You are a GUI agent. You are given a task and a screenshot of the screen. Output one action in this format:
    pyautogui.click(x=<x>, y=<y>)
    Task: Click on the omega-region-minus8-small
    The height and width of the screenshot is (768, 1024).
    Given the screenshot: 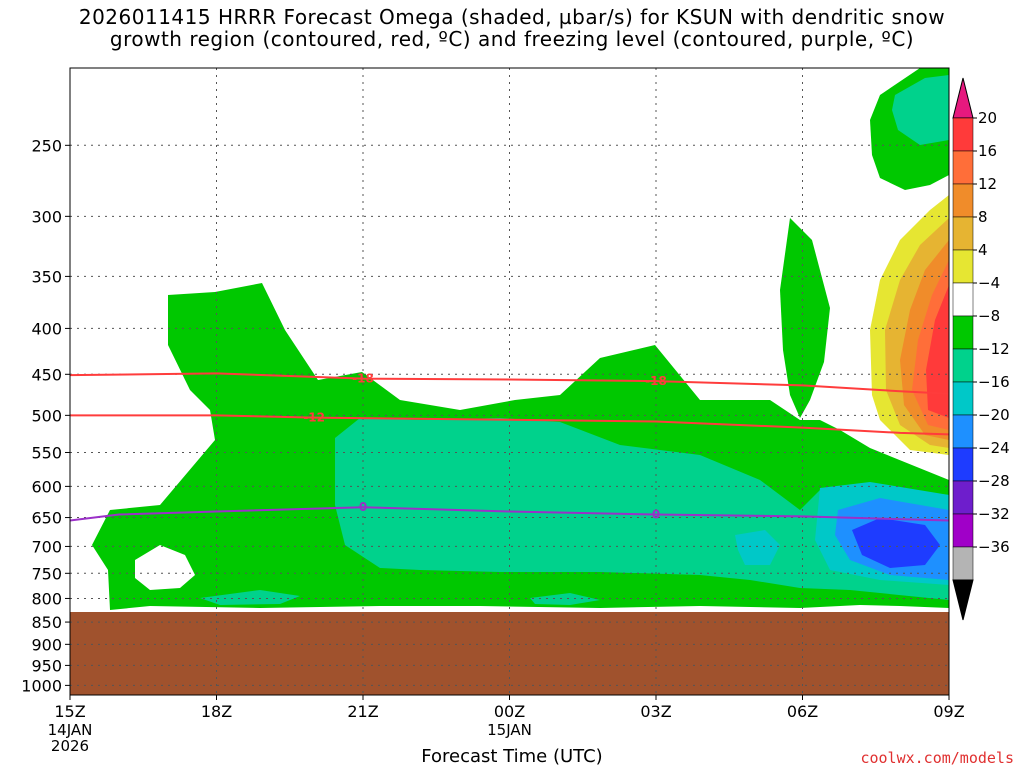 What is the action you would take?
    pyautogui.click(x=250, y=597)
    